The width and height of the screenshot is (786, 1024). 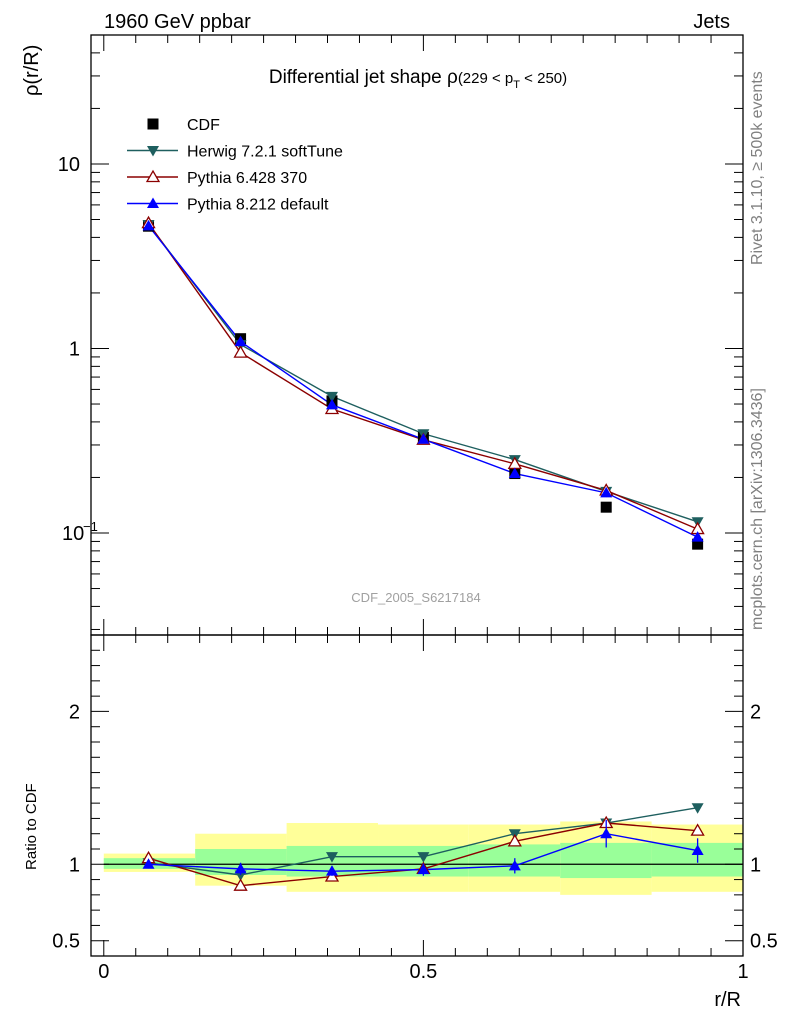 What do you see at coordinates (755, 712) in the screenshot?
I see `ratio-y-tick-label-right: 2` at bounding box center [755, 712].